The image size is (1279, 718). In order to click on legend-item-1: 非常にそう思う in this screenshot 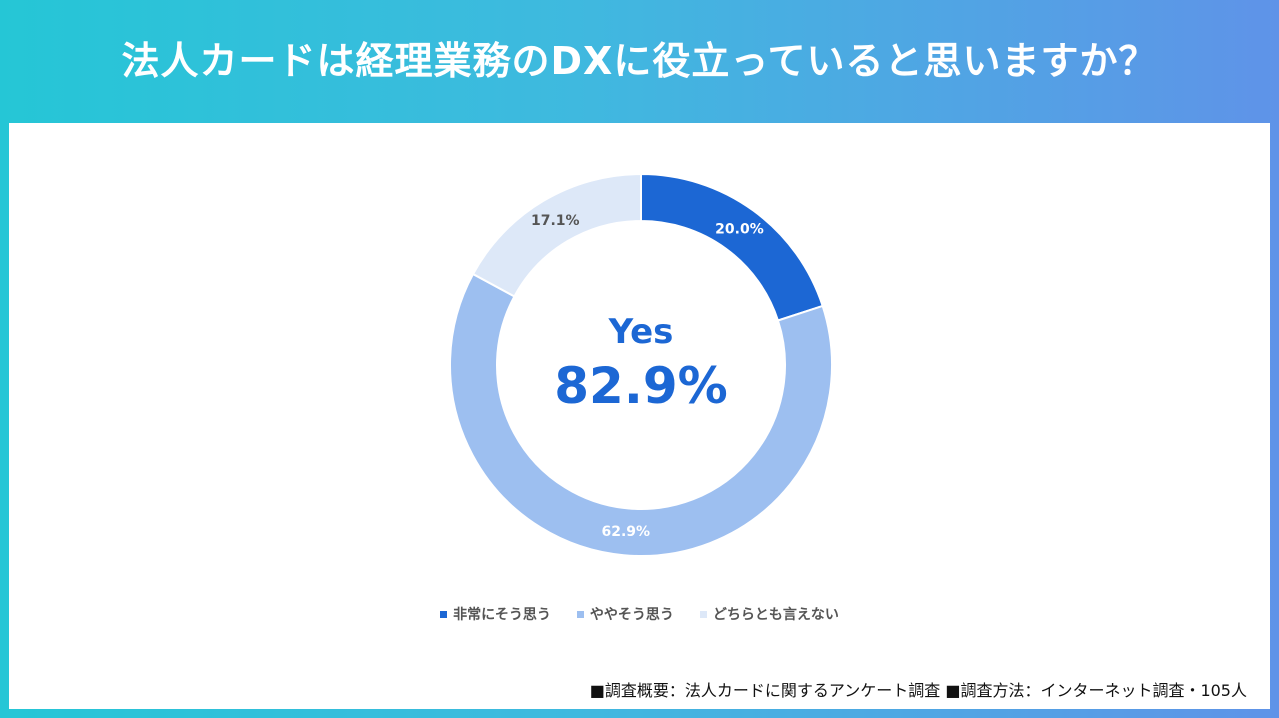, I will do `click(495, 614)`.